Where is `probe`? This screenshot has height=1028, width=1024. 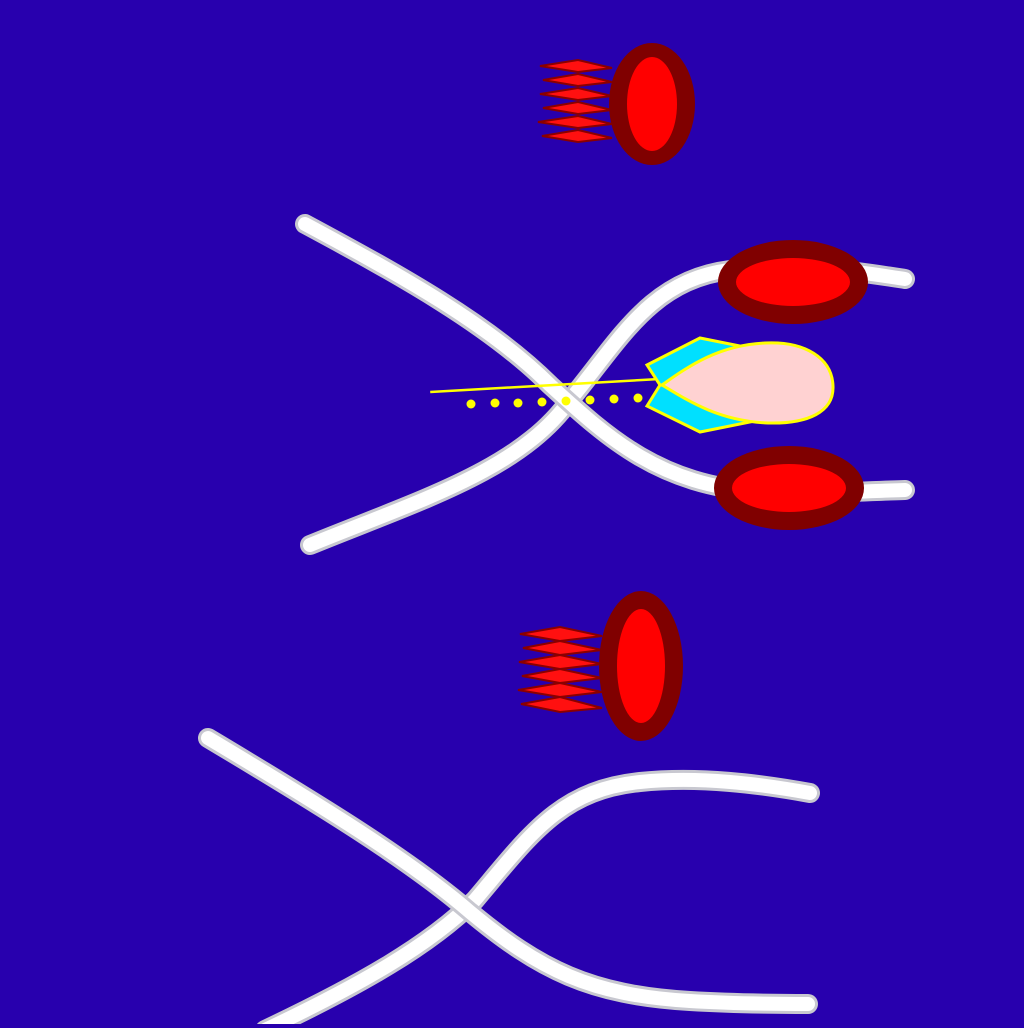 probe is located at coordinates (632, 385).